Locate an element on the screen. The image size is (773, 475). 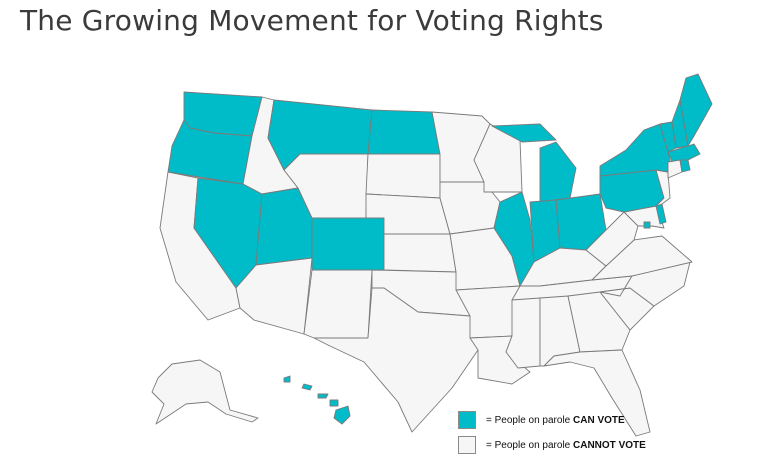
legend-status-can-vote: CAN VOTE is located at coordinates (599, 420).